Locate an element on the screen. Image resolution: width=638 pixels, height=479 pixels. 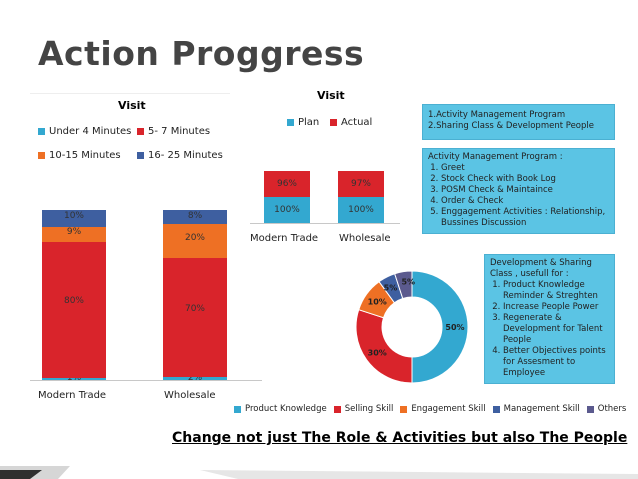
legend-label-5to7: 5- 7 Minutes is located at coordinates (179, 131).